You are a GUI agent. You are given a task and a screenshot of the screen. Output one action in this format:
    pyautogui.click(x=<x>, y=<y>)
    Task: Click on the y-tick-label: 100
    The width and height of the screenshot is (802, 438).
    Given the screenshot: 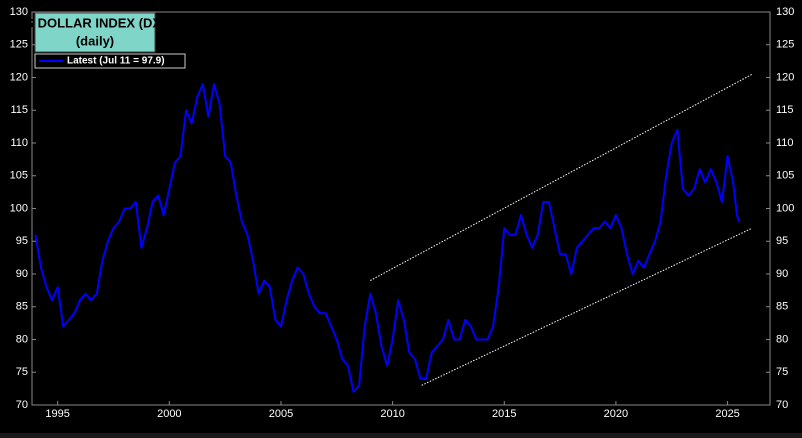 What is the action you would take?
    pyautogui.click(x=19, y=208)
    